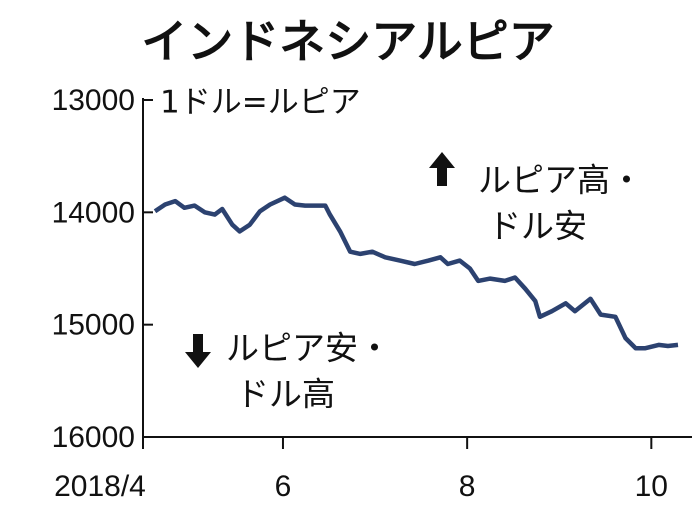 The image size is (696, 522). What do you see at coordinates (93, 212) in the screenshot?
I see `y-tick-label: 14000` at bounding box center [93, 212].